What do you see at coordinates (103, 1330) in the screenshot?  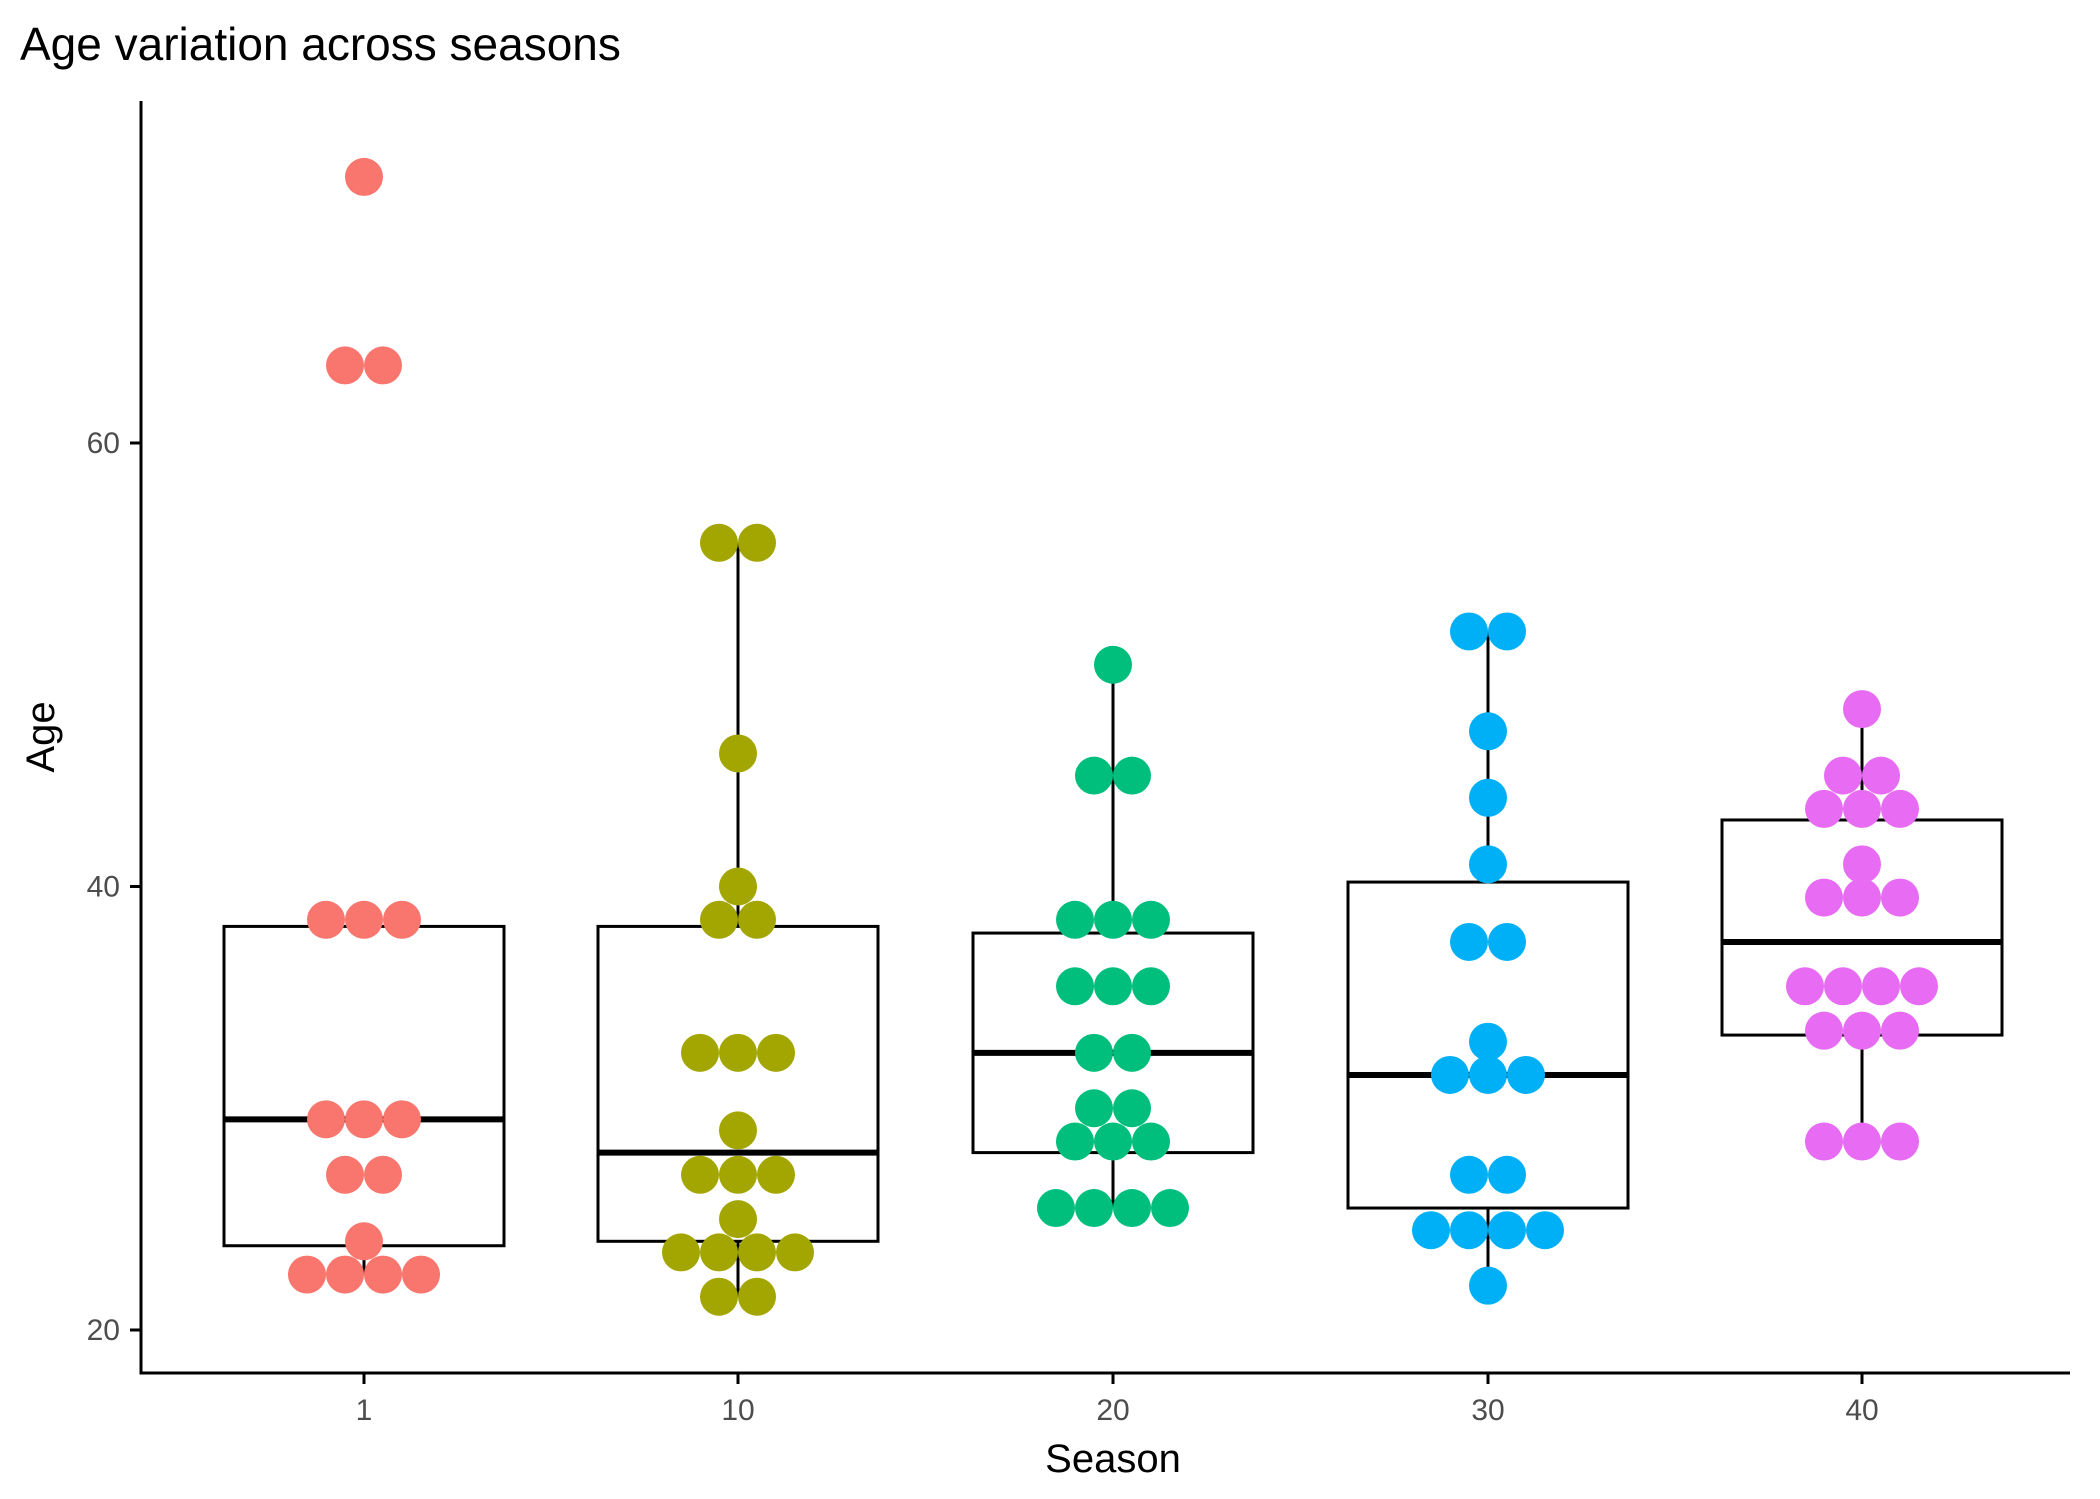 I see `y-tick-label: 20` at bounding box center [103, 1330].